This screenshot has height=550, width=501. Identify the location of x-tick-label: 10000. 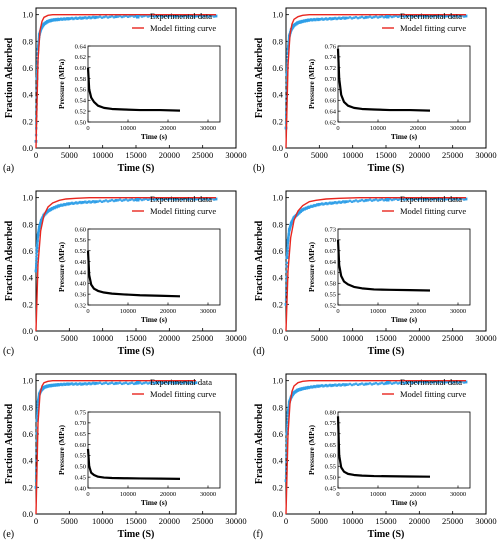
(102, 338).